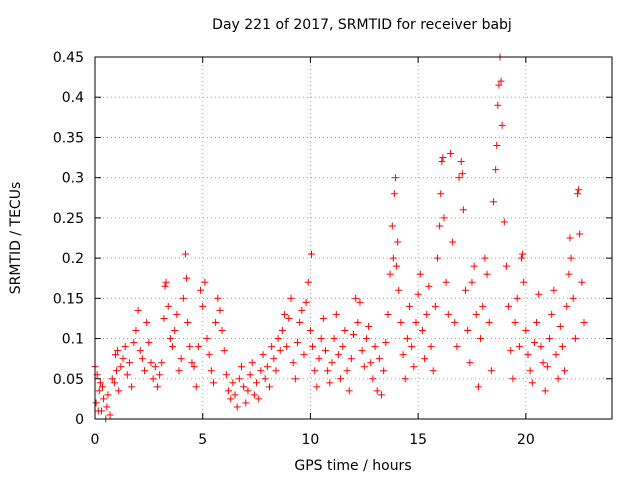 Image resolution: width=640 pixels, height=480 pixels. Describe the element at coordinates (526, 440) in the screenshot. I see `x-tick-label: 20` at that location.